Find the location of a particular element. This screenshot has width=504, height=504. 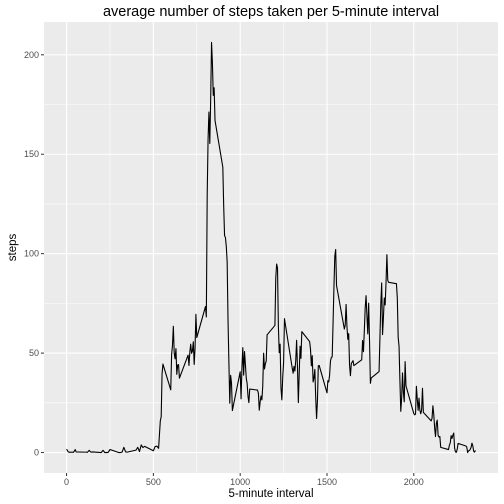

x-tick-label: 2000 is located at coordinates (414, 482).